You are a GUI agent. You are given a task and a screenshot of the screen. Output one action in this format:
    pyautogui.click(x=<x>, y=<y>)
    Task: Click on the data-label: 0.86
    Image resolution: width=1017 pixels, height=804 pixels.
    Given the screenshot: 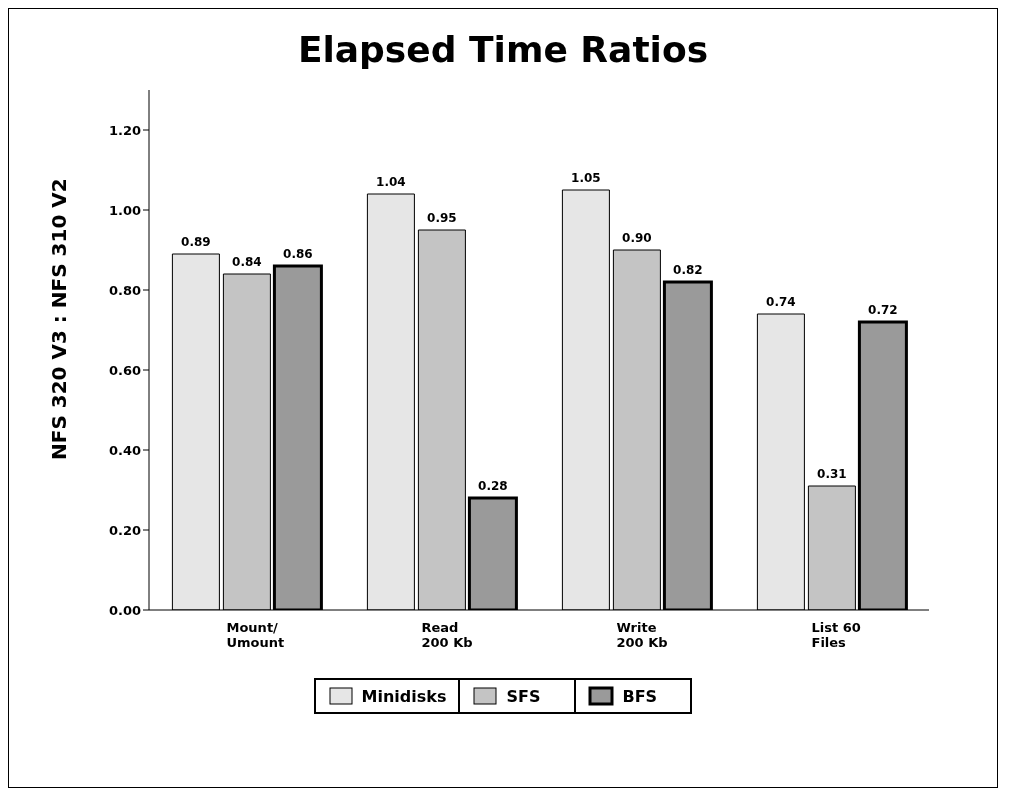 What is the action you would take?
    pyautogui.click(x=298, y=254)
    